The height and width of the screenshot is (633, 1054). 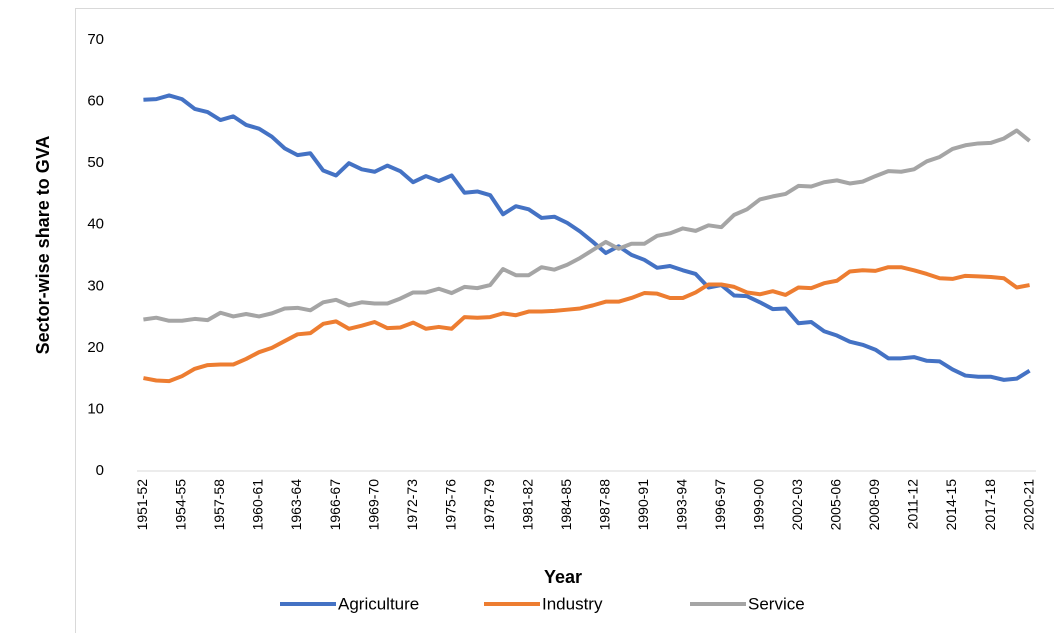 I want to click on x-tick-label: 1999-00, so click(x=759, y=505).